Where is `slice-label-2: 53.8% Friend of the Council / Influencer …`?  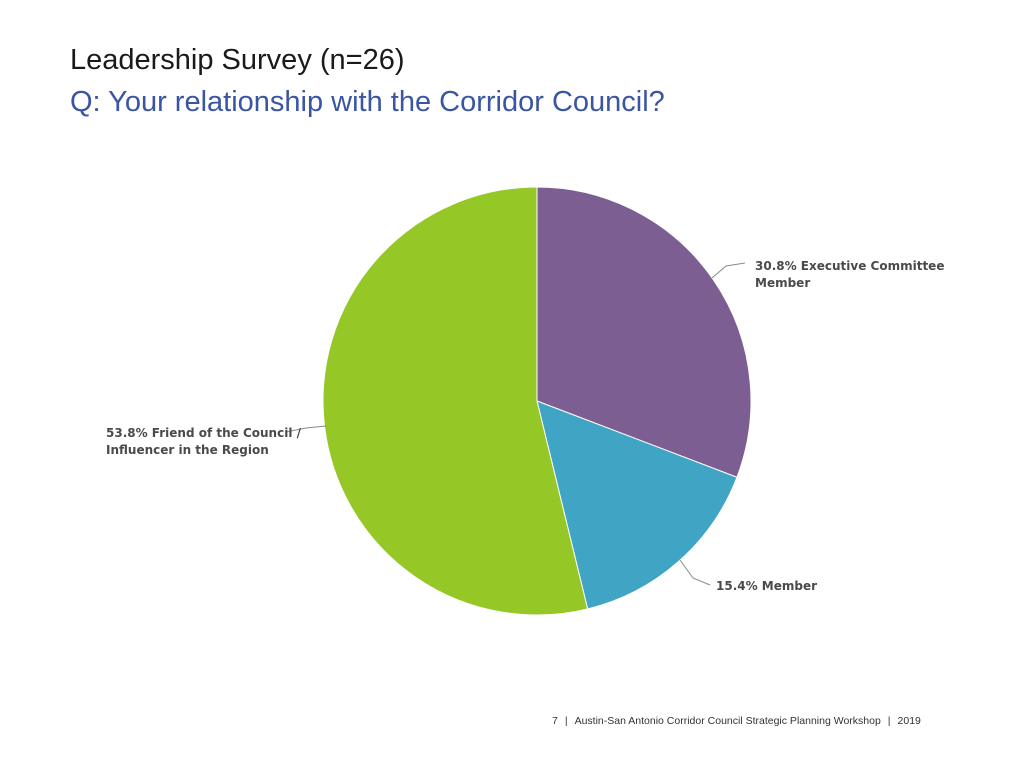
slice-label-2: 53.8% Friend of the Council / Influencer … is located at coordinates (204, 441).